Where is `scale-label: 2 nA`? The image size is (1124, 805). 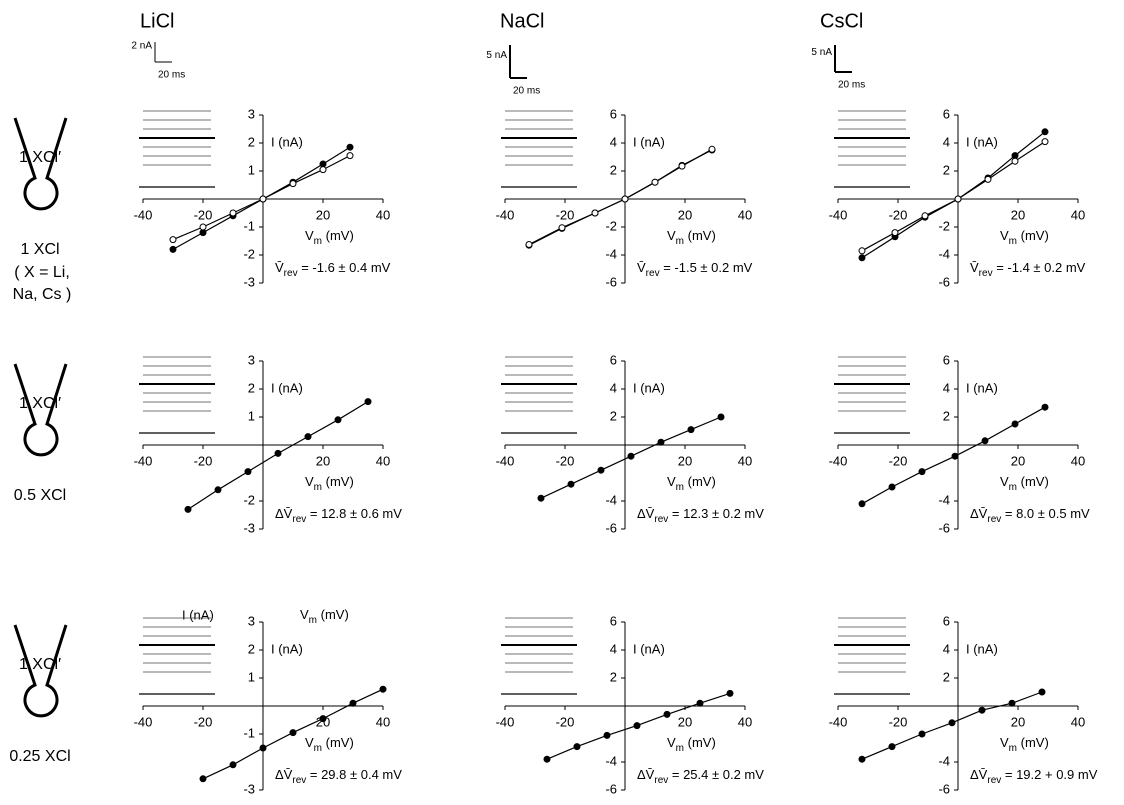
scale-label: 2 nA is located at coordinates (141, 46).